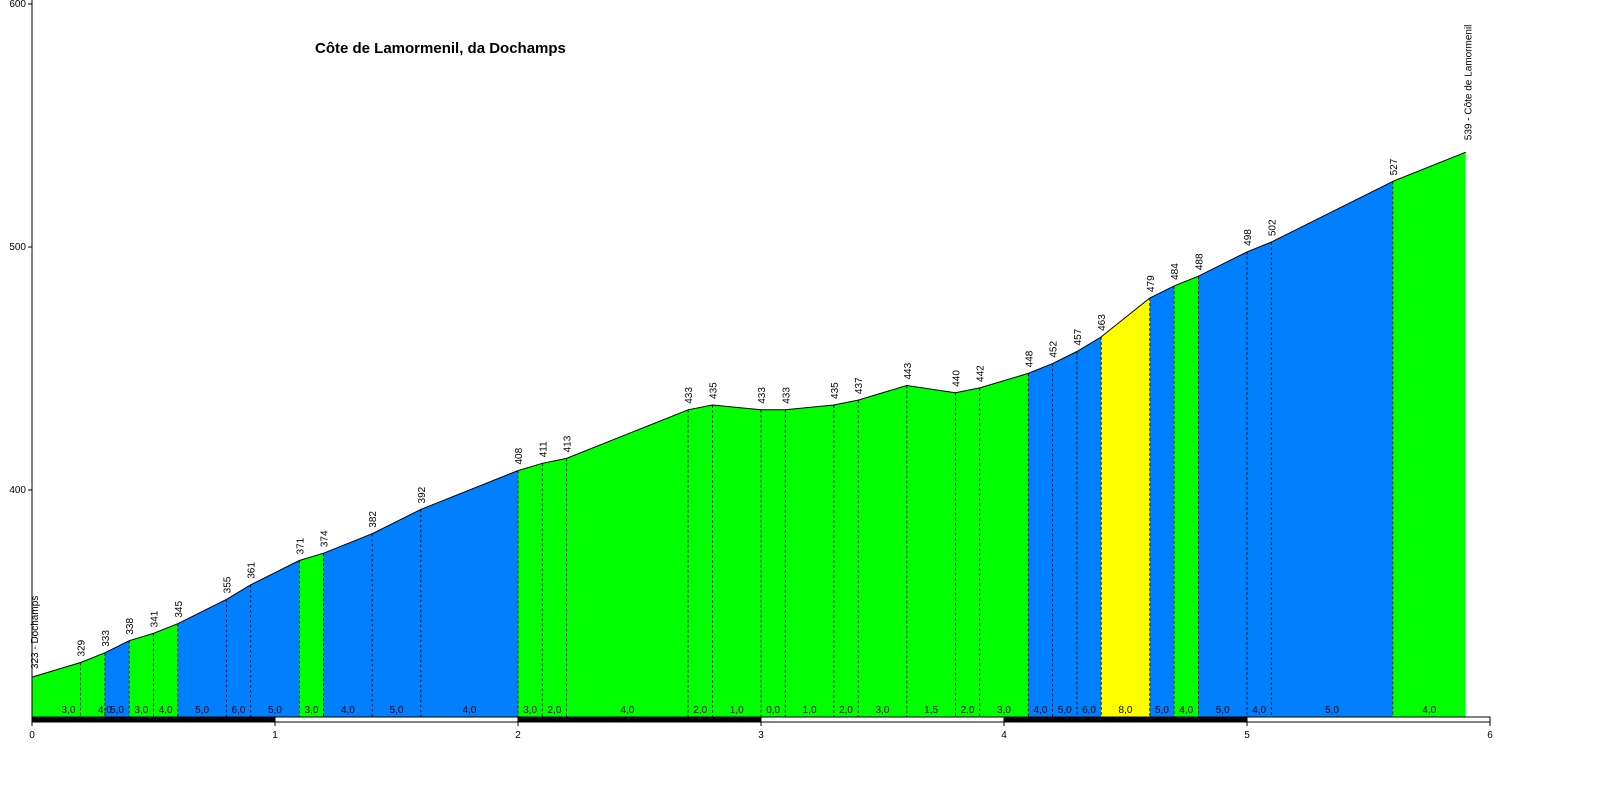  Describe the element at coordinates (518, 735) in the screenshot. I see `x-tick-label: 2` at that location.